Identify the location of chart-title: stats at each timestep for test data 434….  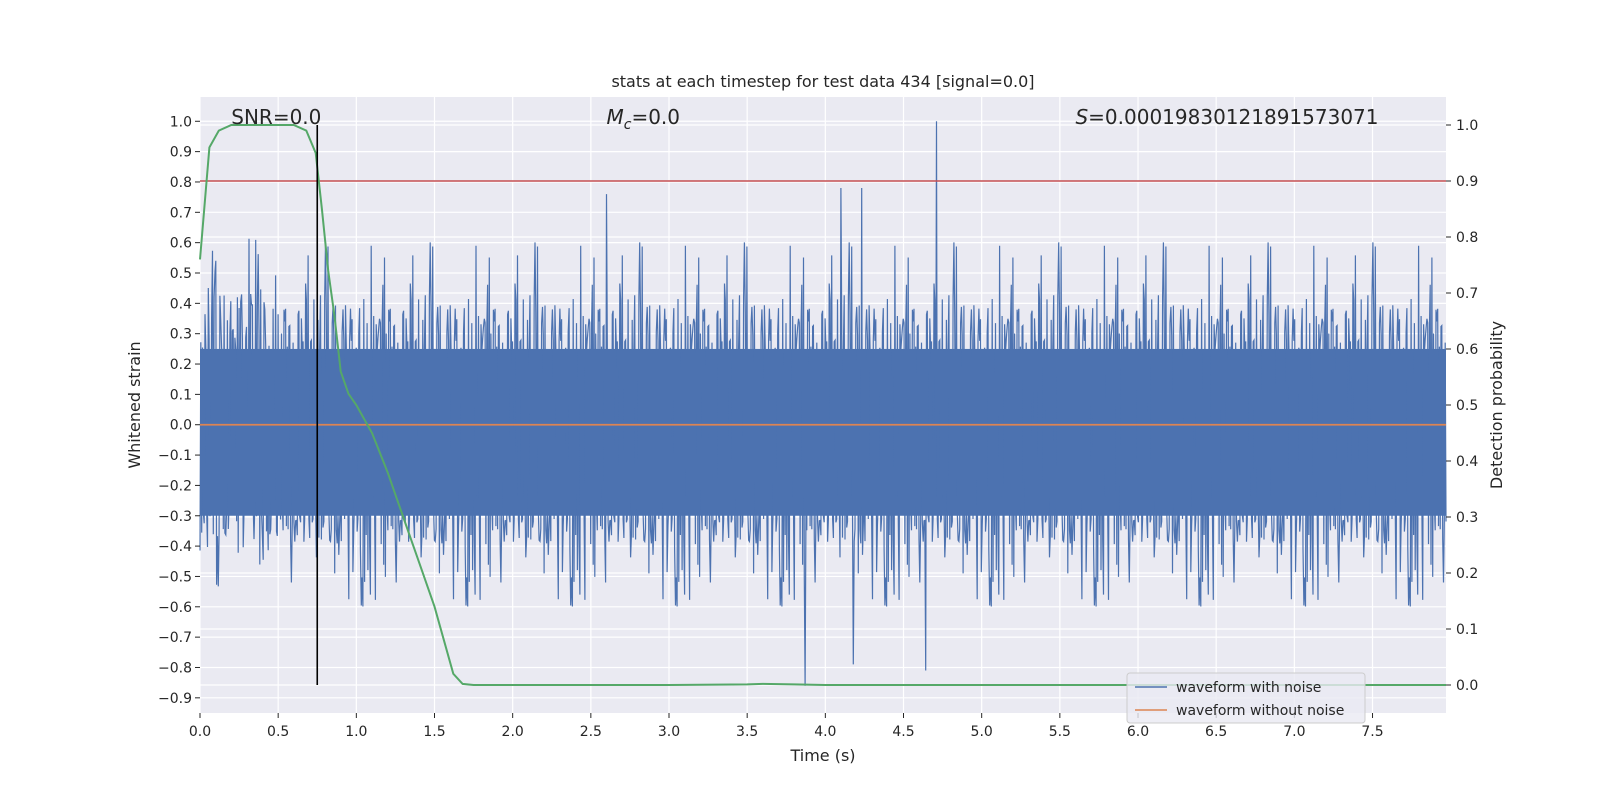
(822, 81).